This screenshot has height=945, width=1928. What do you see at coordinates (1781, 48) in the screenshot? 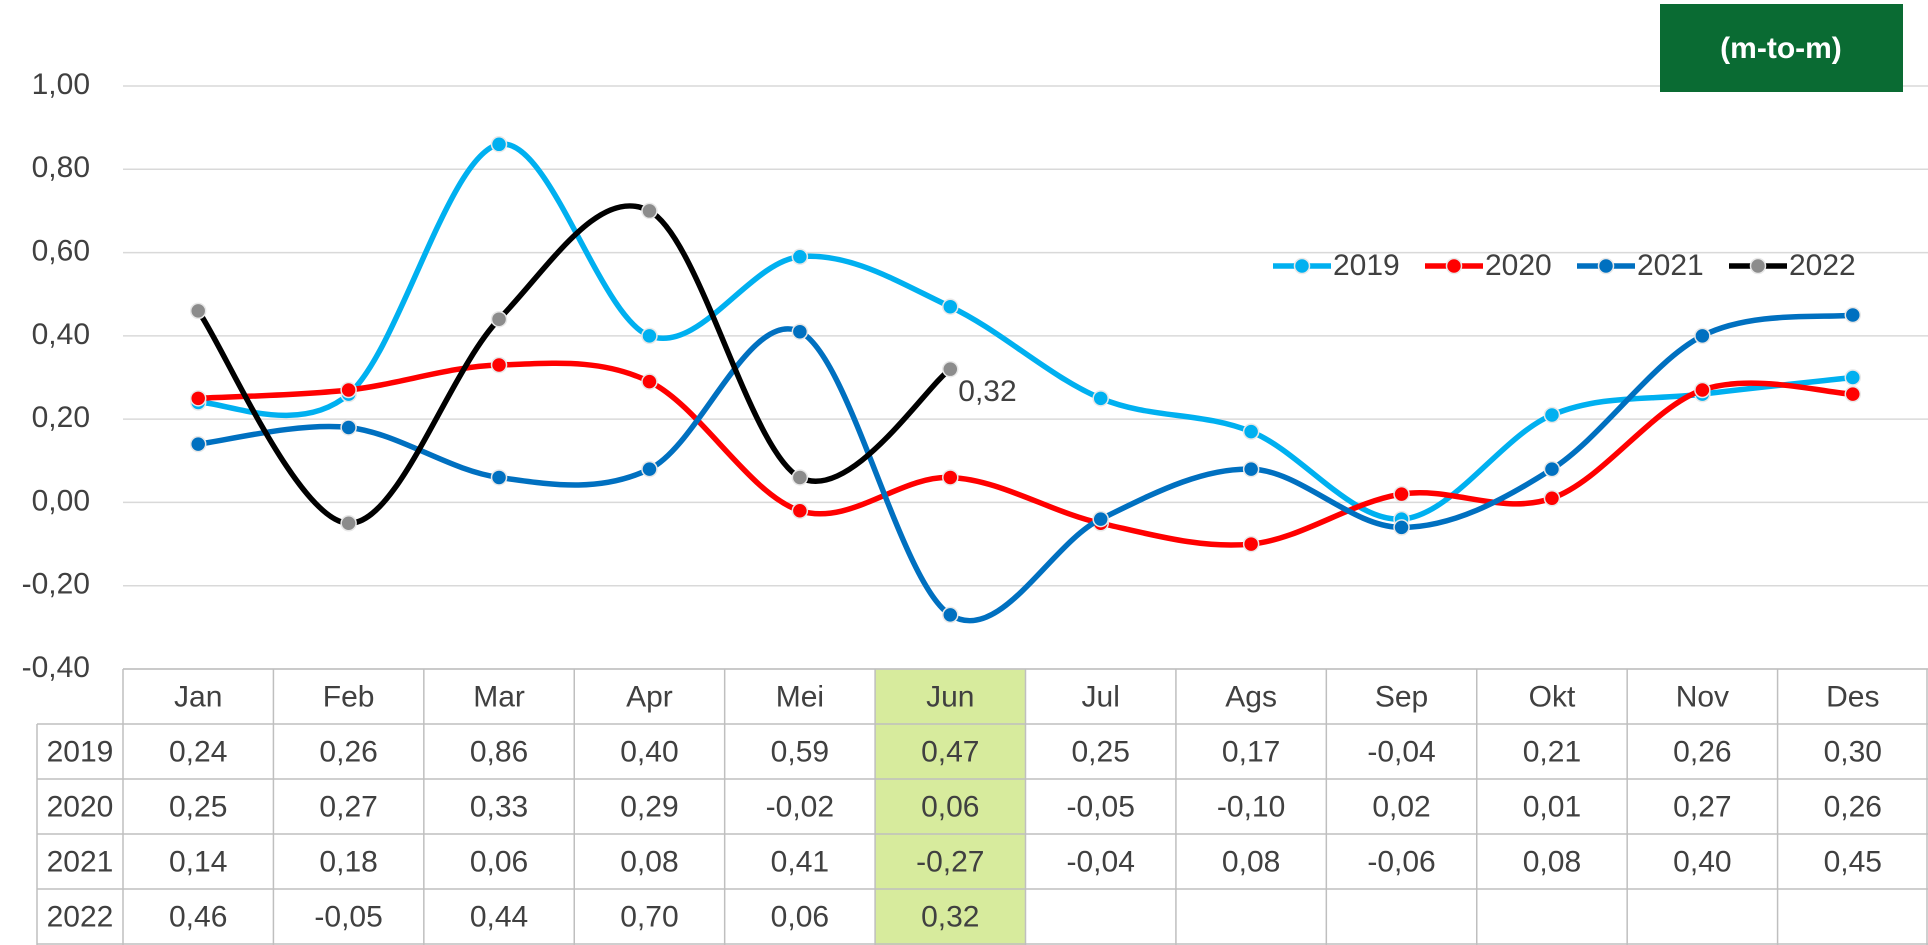
I see `annotation-box` at bounding box center [1781, 48].